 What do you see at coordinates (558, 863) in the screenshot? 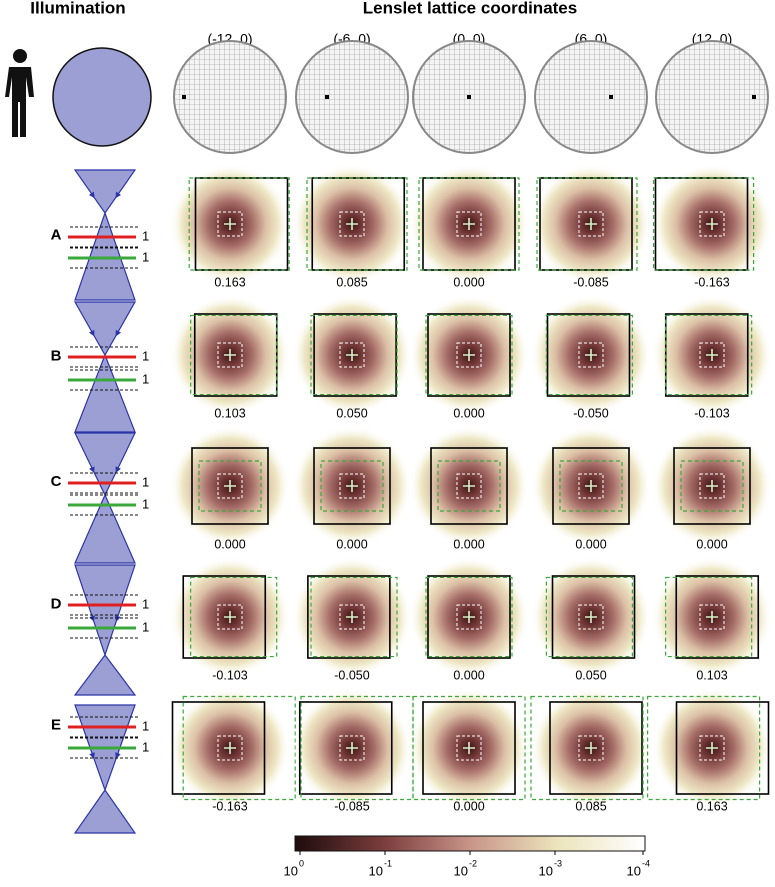
I see `colorbar-tick-exponent: -3` at bounding box center [558, 863].